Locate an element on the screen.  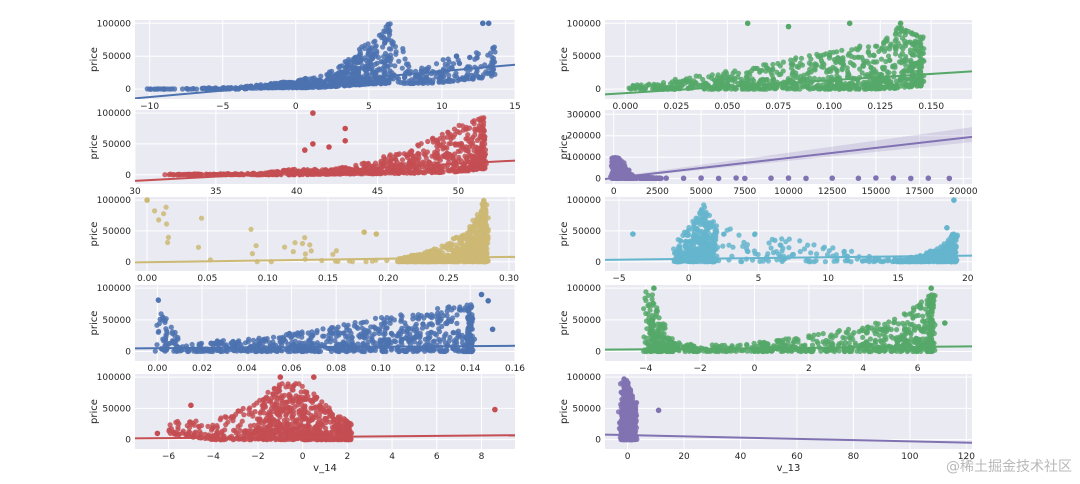
x-tick-label: 0.125 is located at coordinates (880, 107).